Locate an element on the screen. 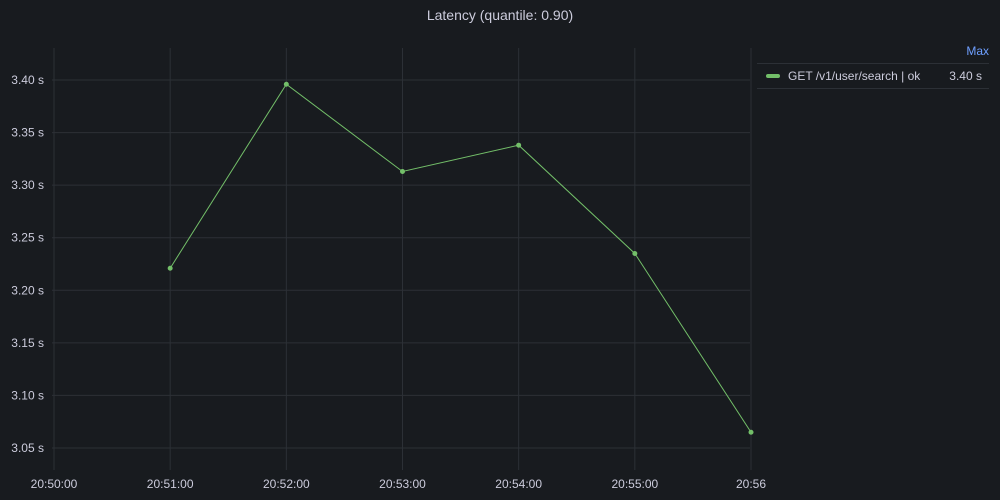 The width and height of the screenshot is (1000, 500). legend-item-name: GET /v1/user/search | ok is located at coordinates (854, 76).